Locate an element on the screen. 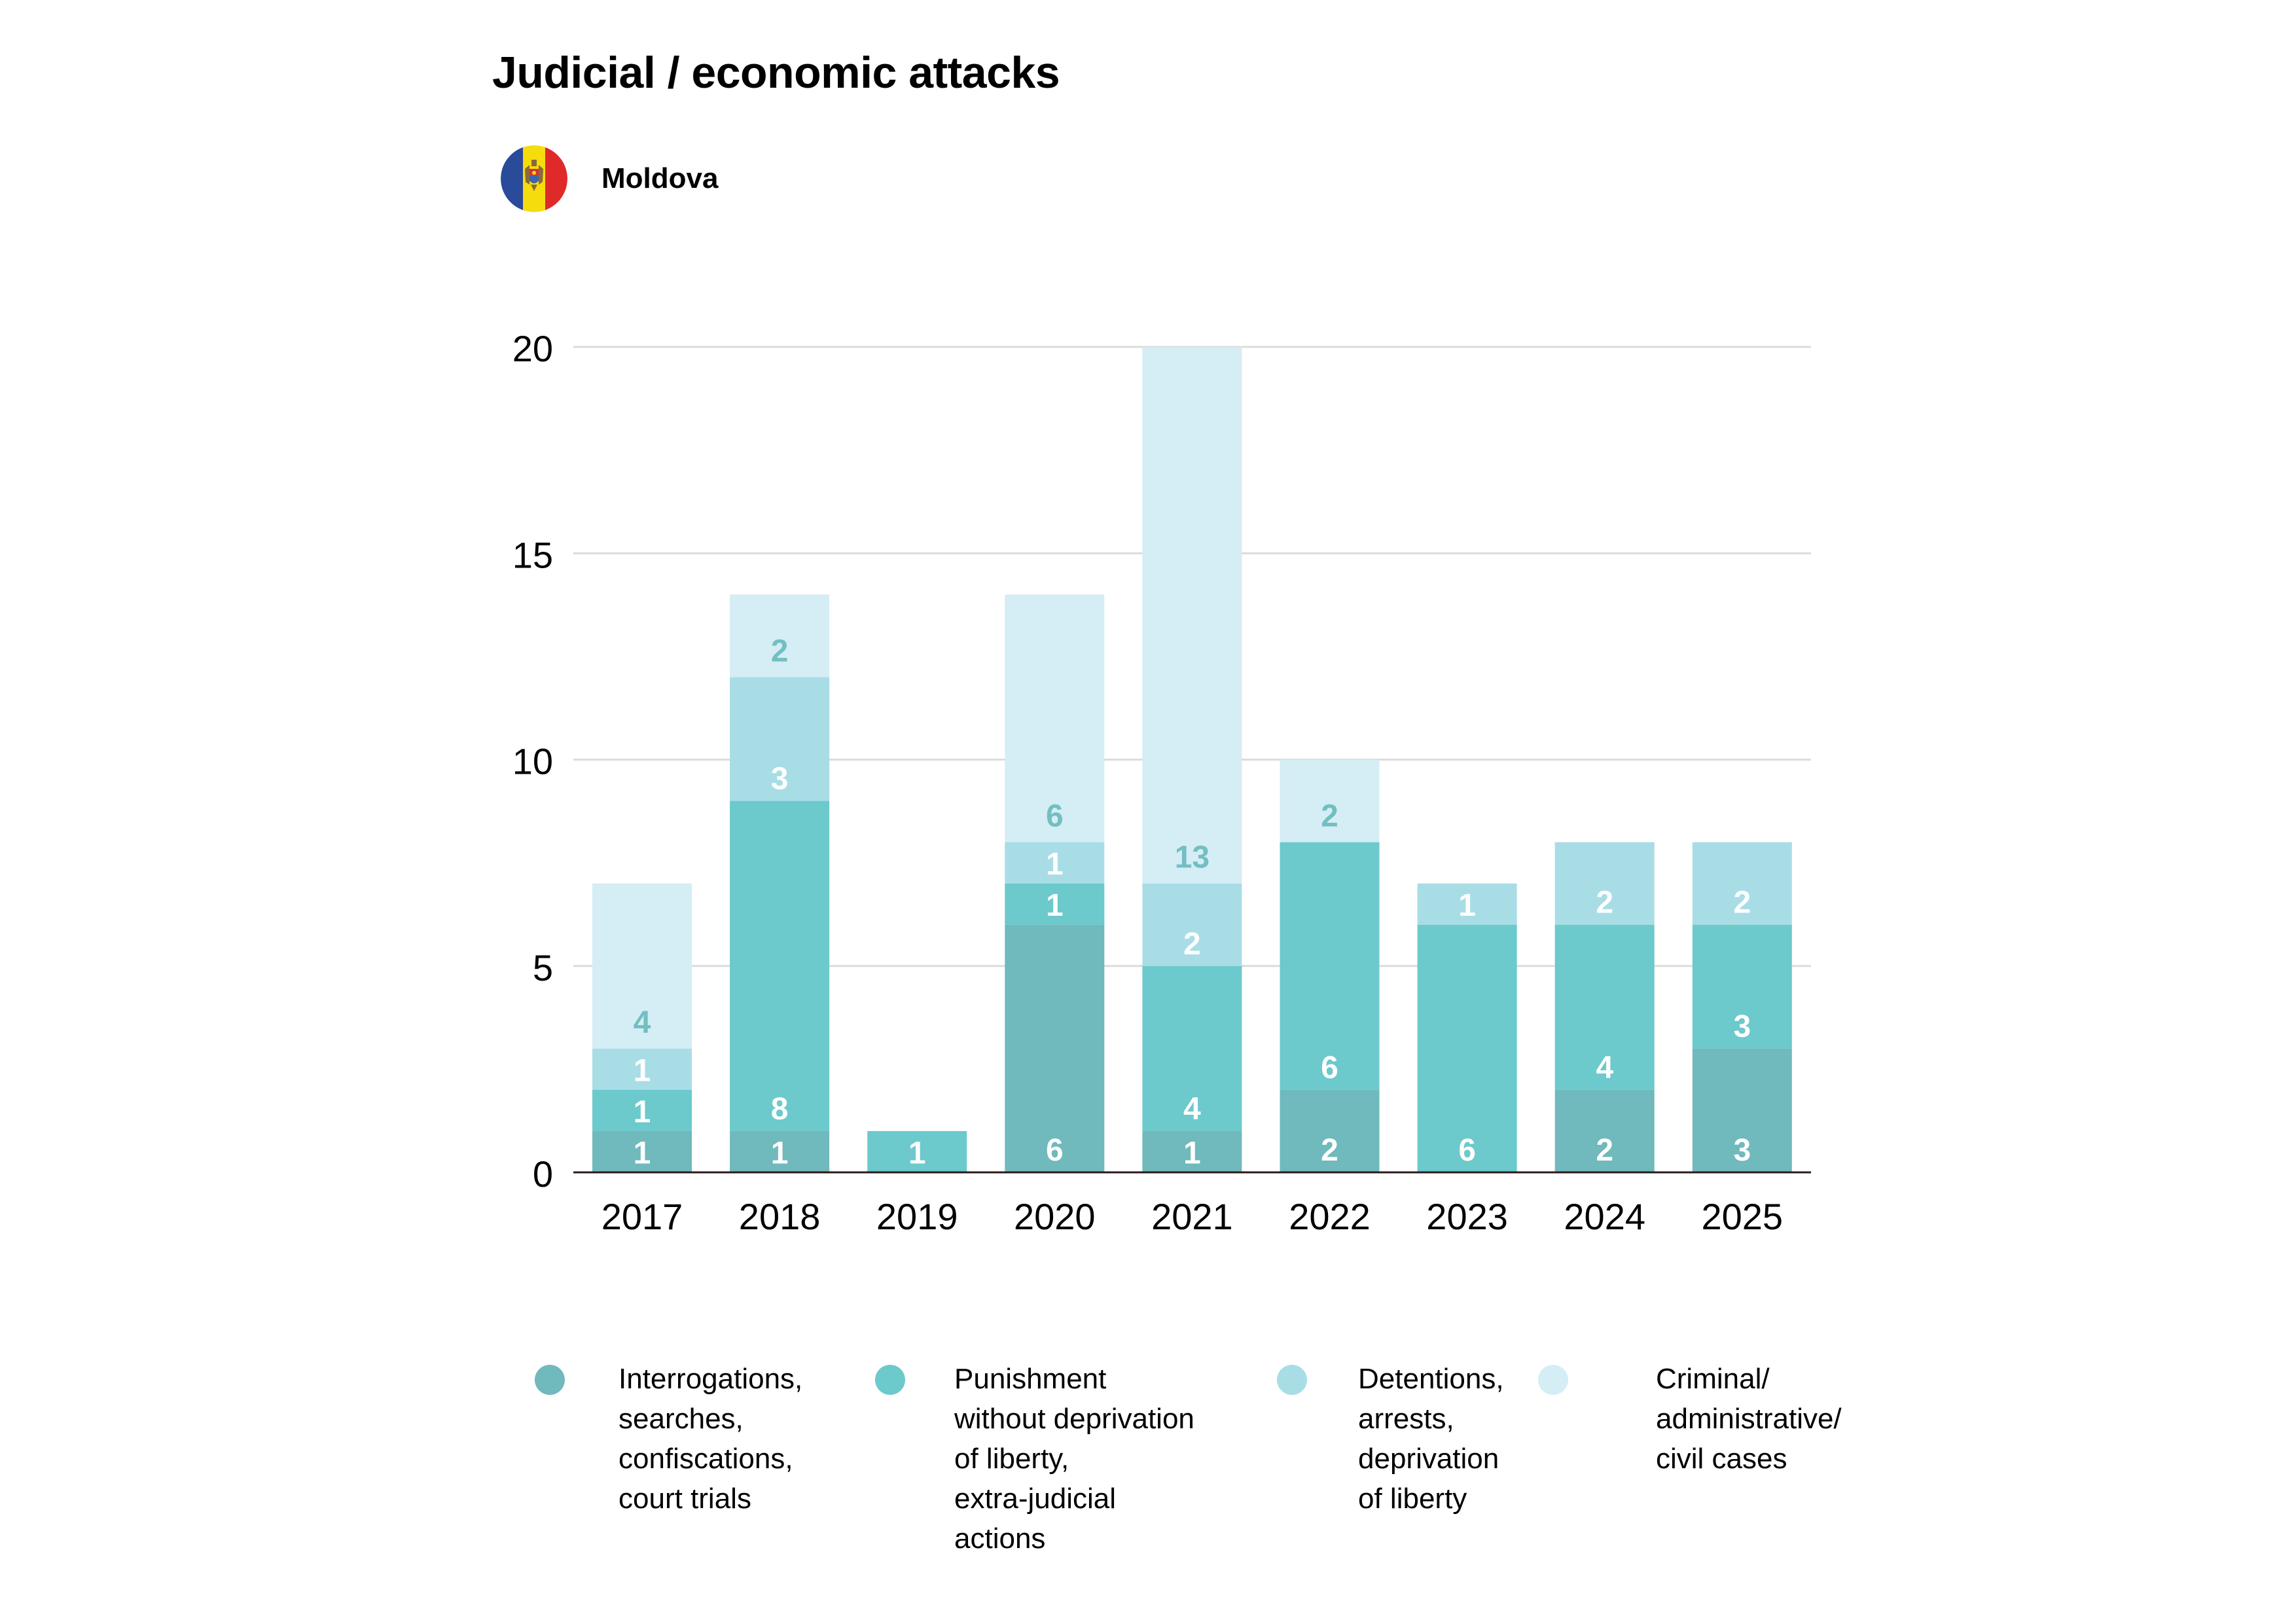 This screenshot has width=2296, height=1624. country-name: Moldova is located at coordinates (660, 178).